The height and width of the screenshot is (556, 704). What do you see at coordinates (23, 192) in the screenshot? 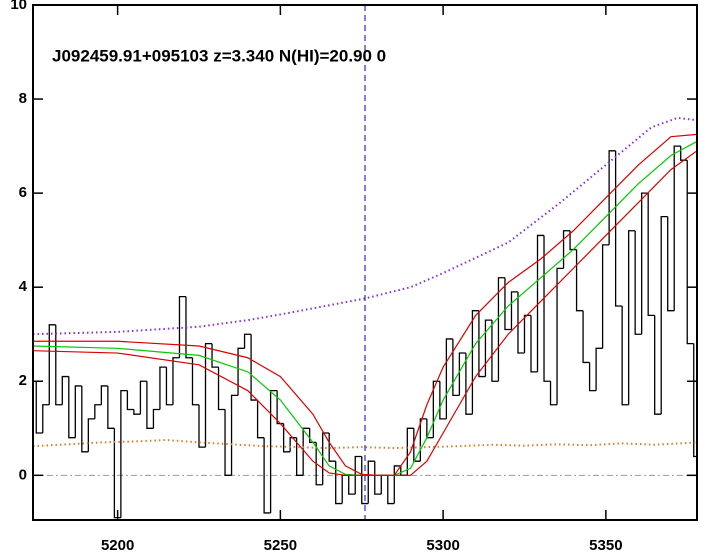
I see `y-tick-label: 6` at bounding box center [23, 192].